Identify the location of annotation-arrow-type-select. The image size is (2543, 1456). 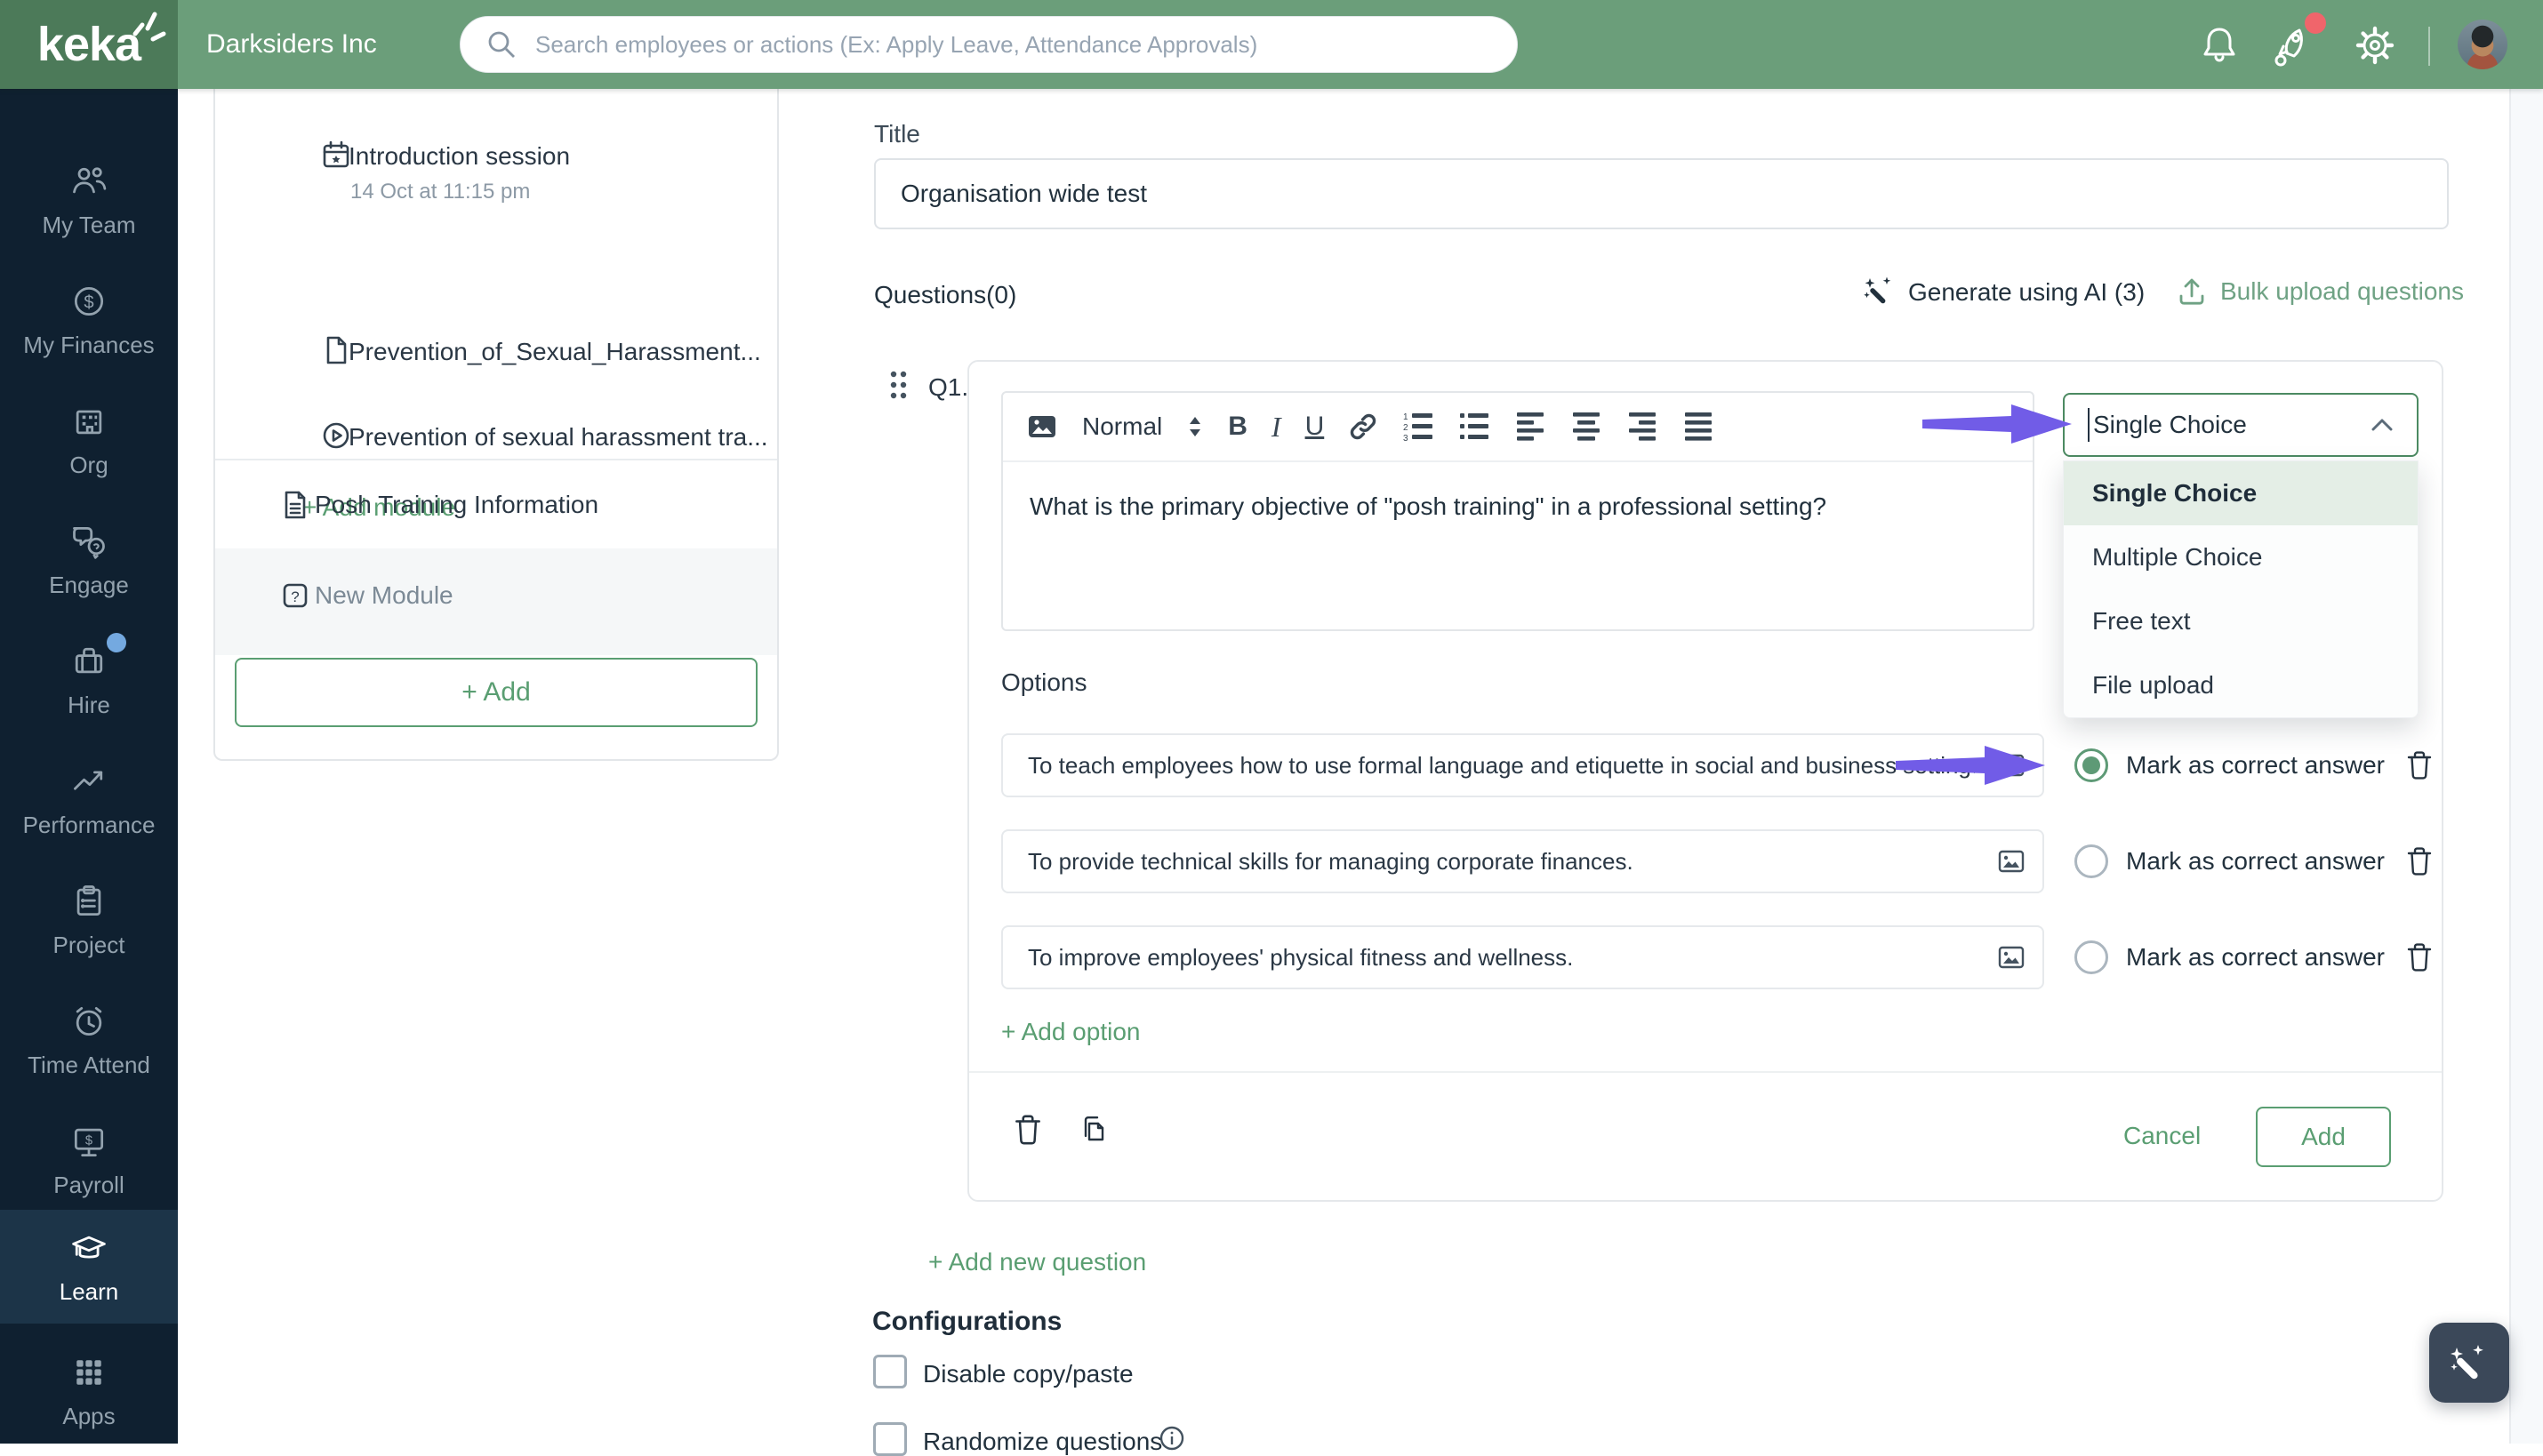
(1997, 424).